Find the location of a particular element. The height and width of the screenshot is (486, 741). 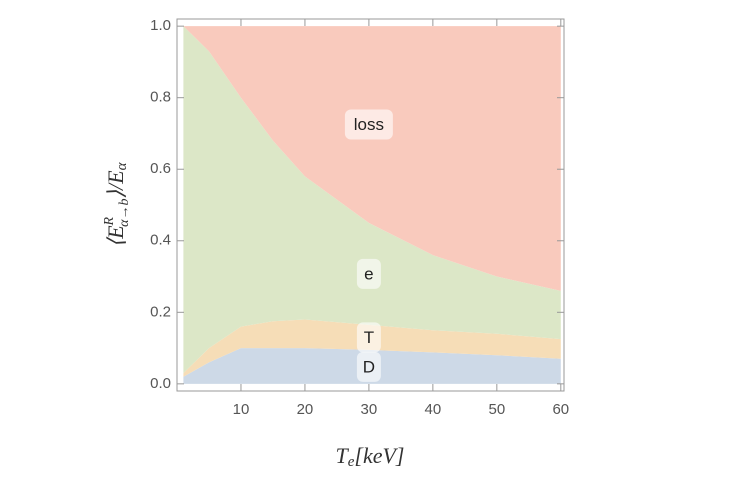

y-axis-label: ⟨ERα→b⟩/Eα is located at coordinates (117, 204).